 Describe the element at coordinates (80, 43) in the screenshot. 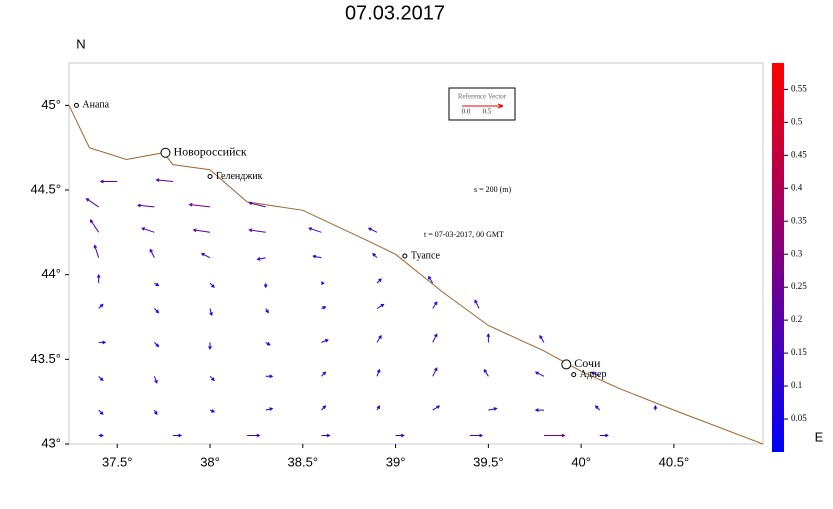

I see `y-axis-label: N` at that location.